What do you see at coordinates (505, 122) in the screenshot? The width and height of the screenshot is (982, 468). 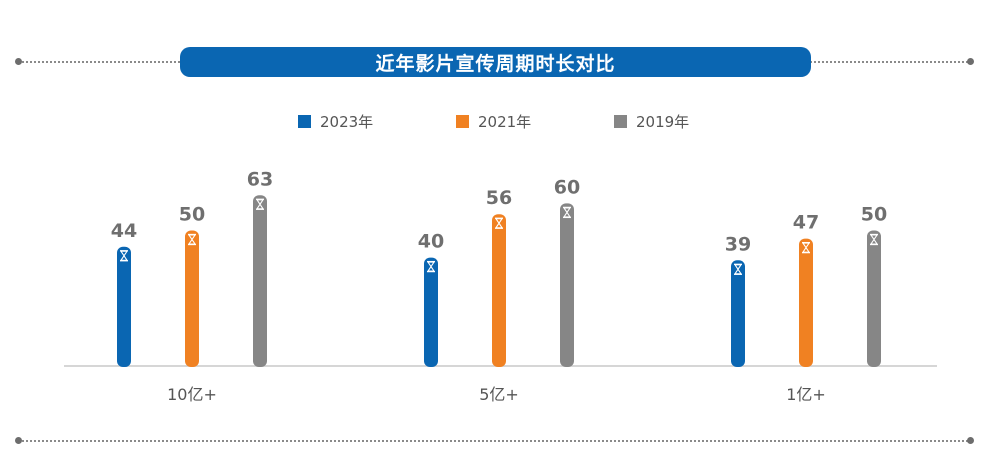 I see `legend-label-2021: 2021年` at bounding box center [505, 122].